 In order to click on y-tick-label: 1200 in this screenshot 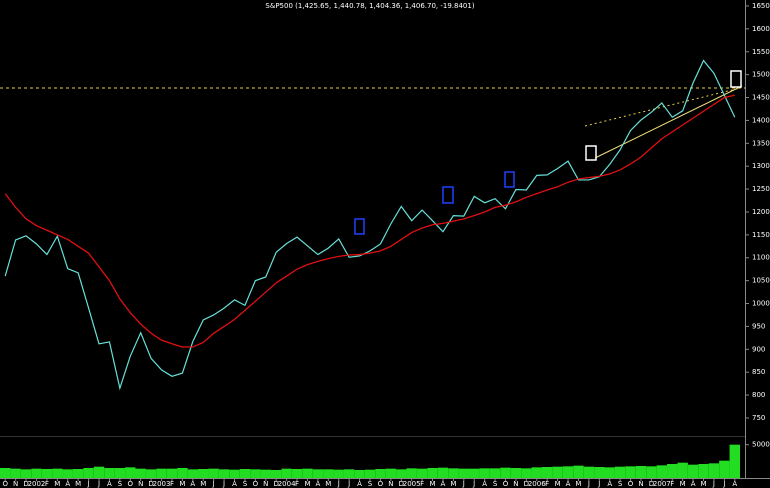, I will do `click(761, 212)`.